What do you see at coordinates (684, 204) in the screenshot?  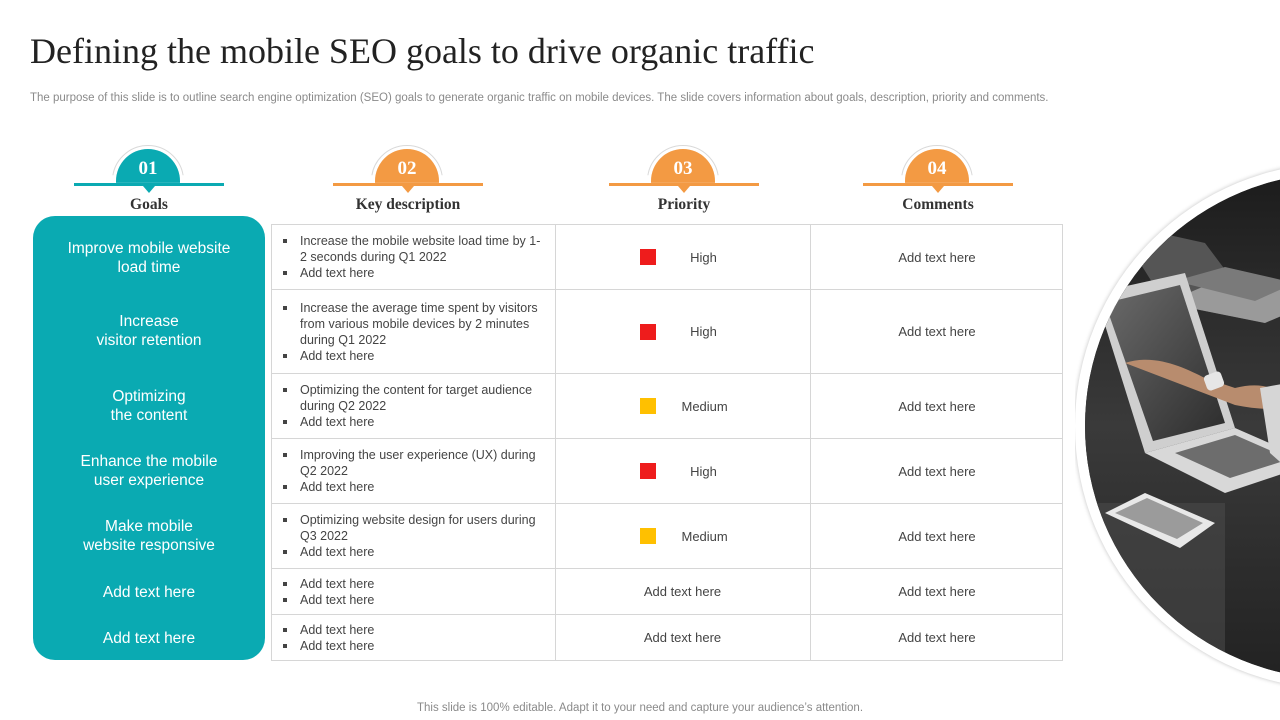 I see `header-label: Priority` at bounding box center [684, 204].